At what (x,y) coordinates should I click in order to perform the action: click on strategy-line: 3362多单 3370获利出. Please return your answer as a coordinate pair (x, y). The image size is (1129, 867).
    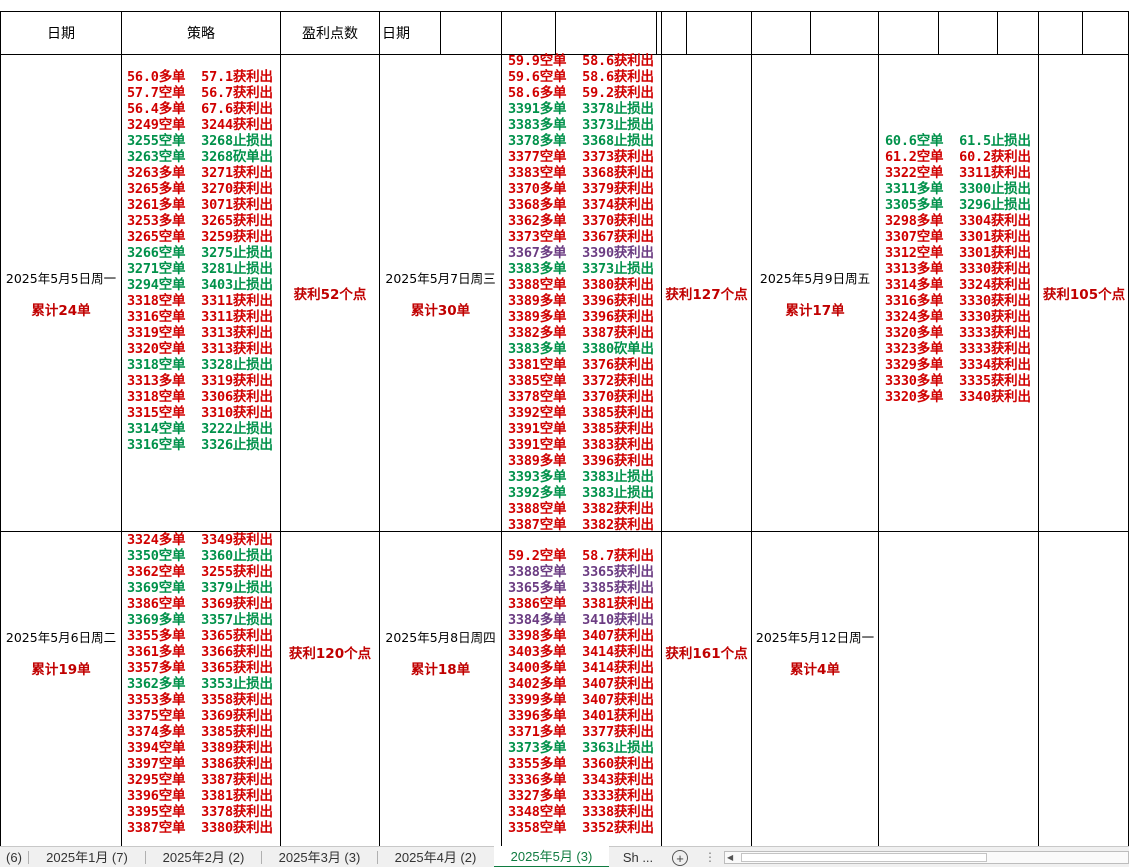
    Looking at the image, I should click on (581, 221).